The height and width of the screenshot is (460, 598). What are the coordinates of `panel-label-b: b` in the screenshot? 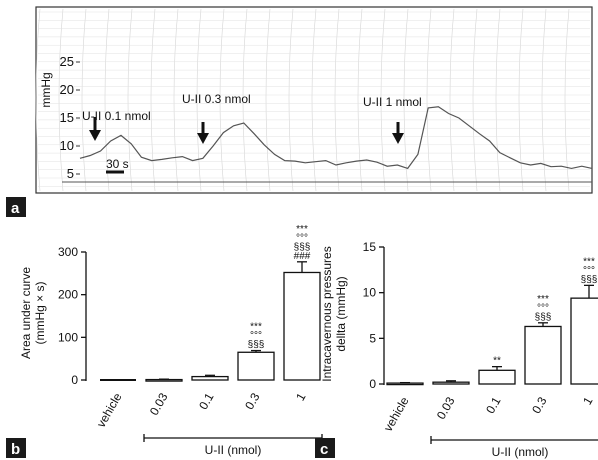 It's located at (15, 449).